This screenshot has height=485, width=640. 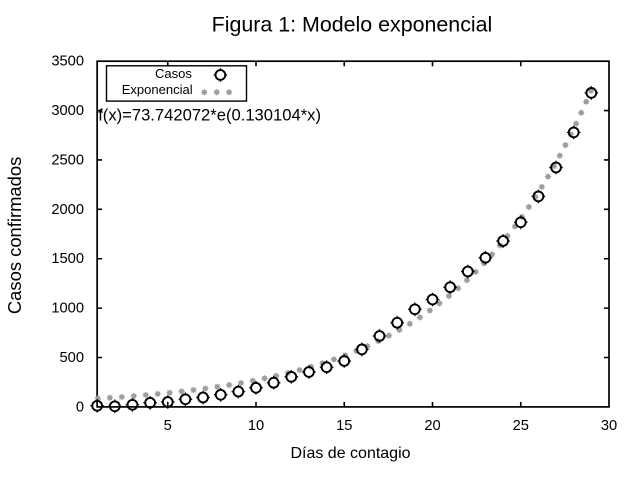 I want to click on svg-text: 5, so click(x=168, y=426).